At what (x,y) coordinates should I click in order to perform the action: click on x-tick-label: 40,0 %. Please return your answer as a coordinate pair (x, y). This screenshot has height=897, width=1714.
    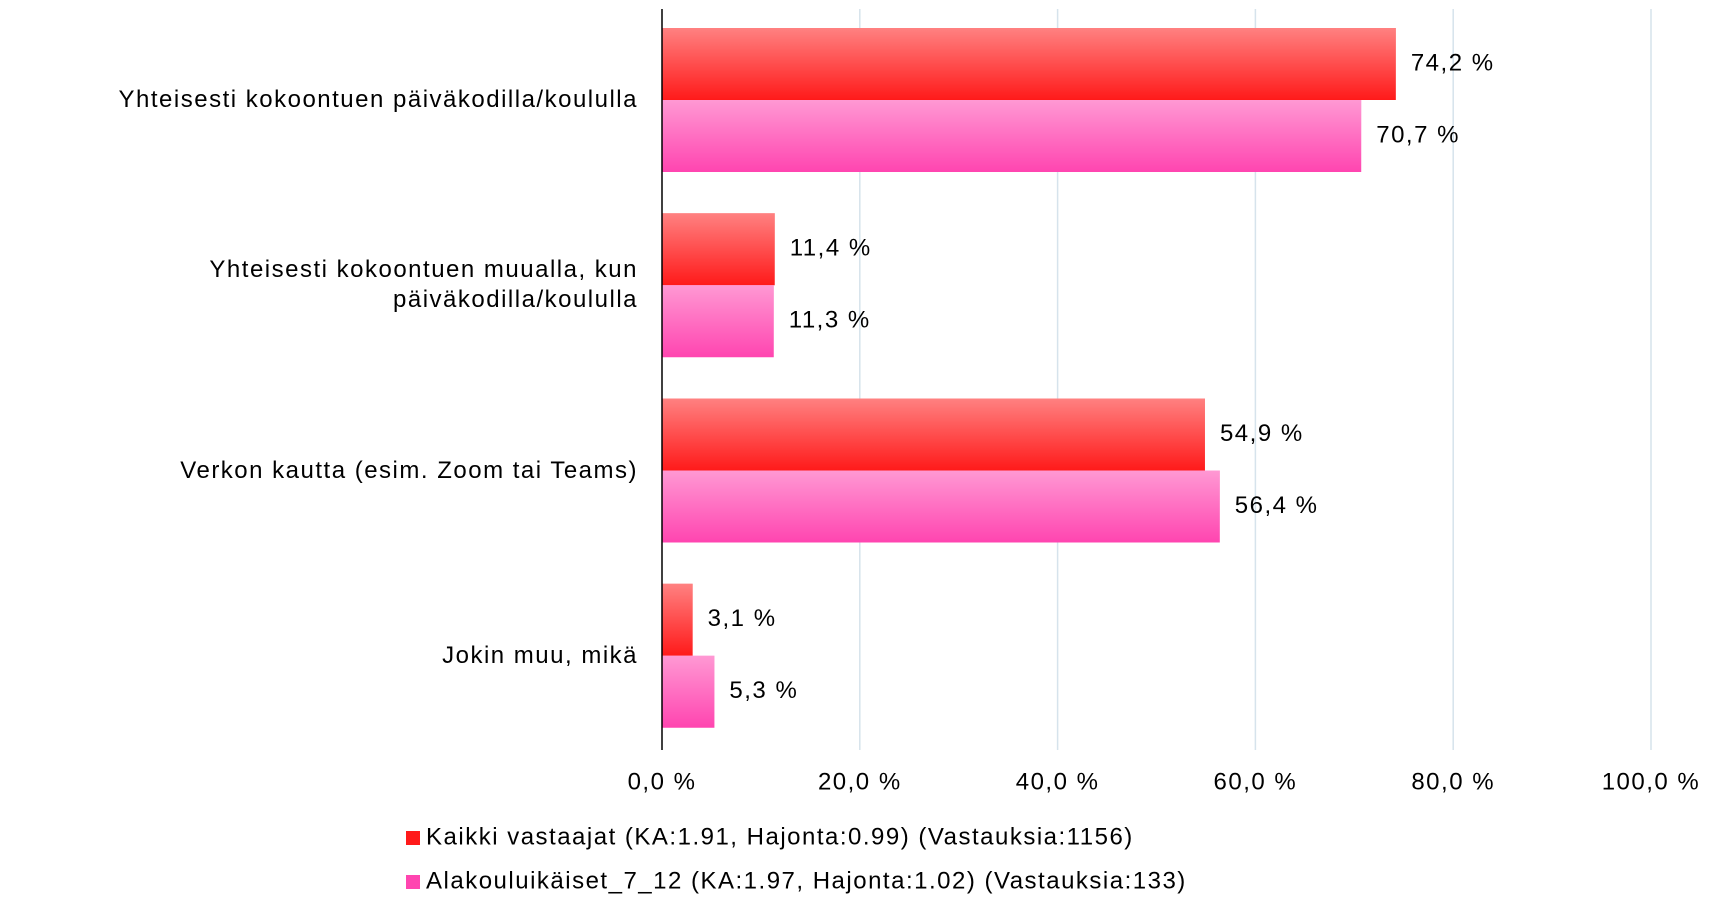
    Looking at the image, I should click on (1058, 781).